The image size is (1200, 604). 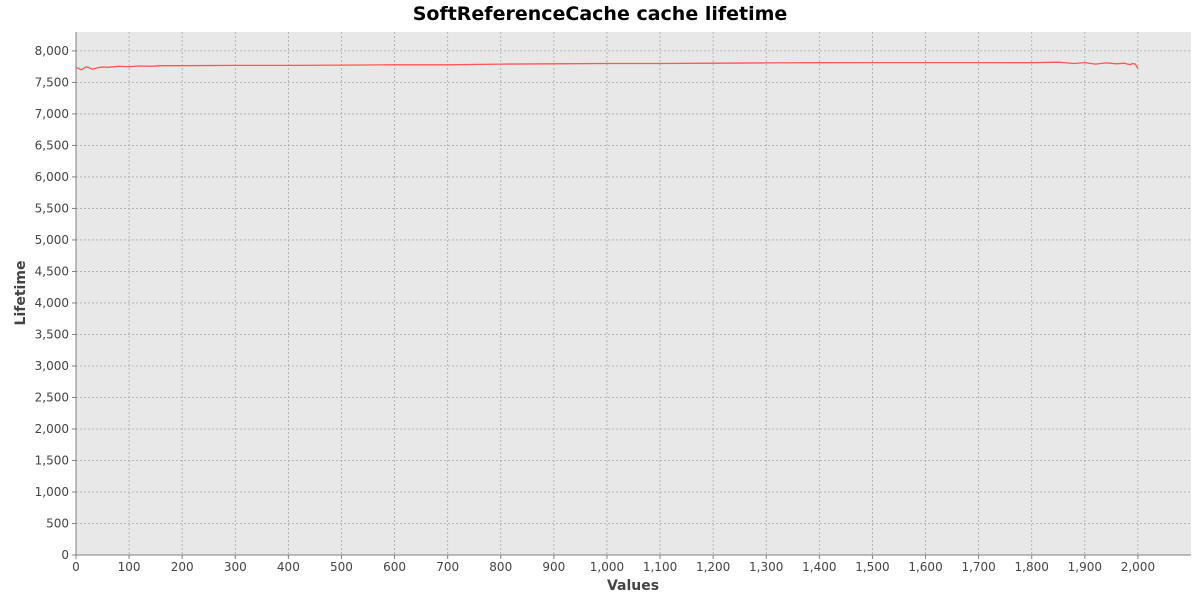 I want to click on y-tick-label: 0, so click(x=65, y=555).